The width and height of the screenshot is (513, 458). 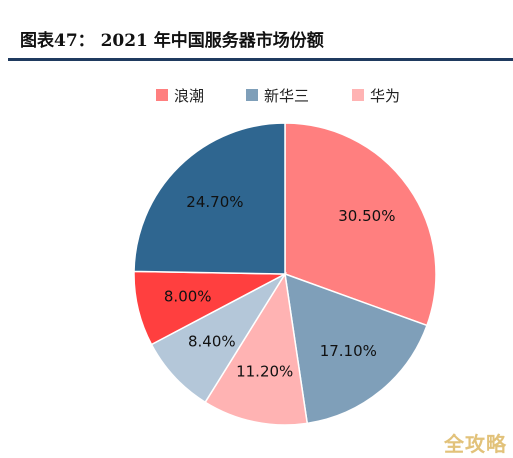 I want to click on legend-swatch-huawei, so click(x=358, y=95).